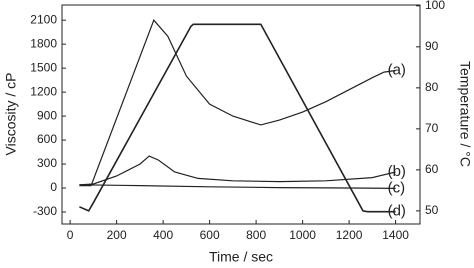  What do you see at coordinates (432, 87) in the screenshot?
I see `y2-tick-label: 80` at bounding box center [432, 87].